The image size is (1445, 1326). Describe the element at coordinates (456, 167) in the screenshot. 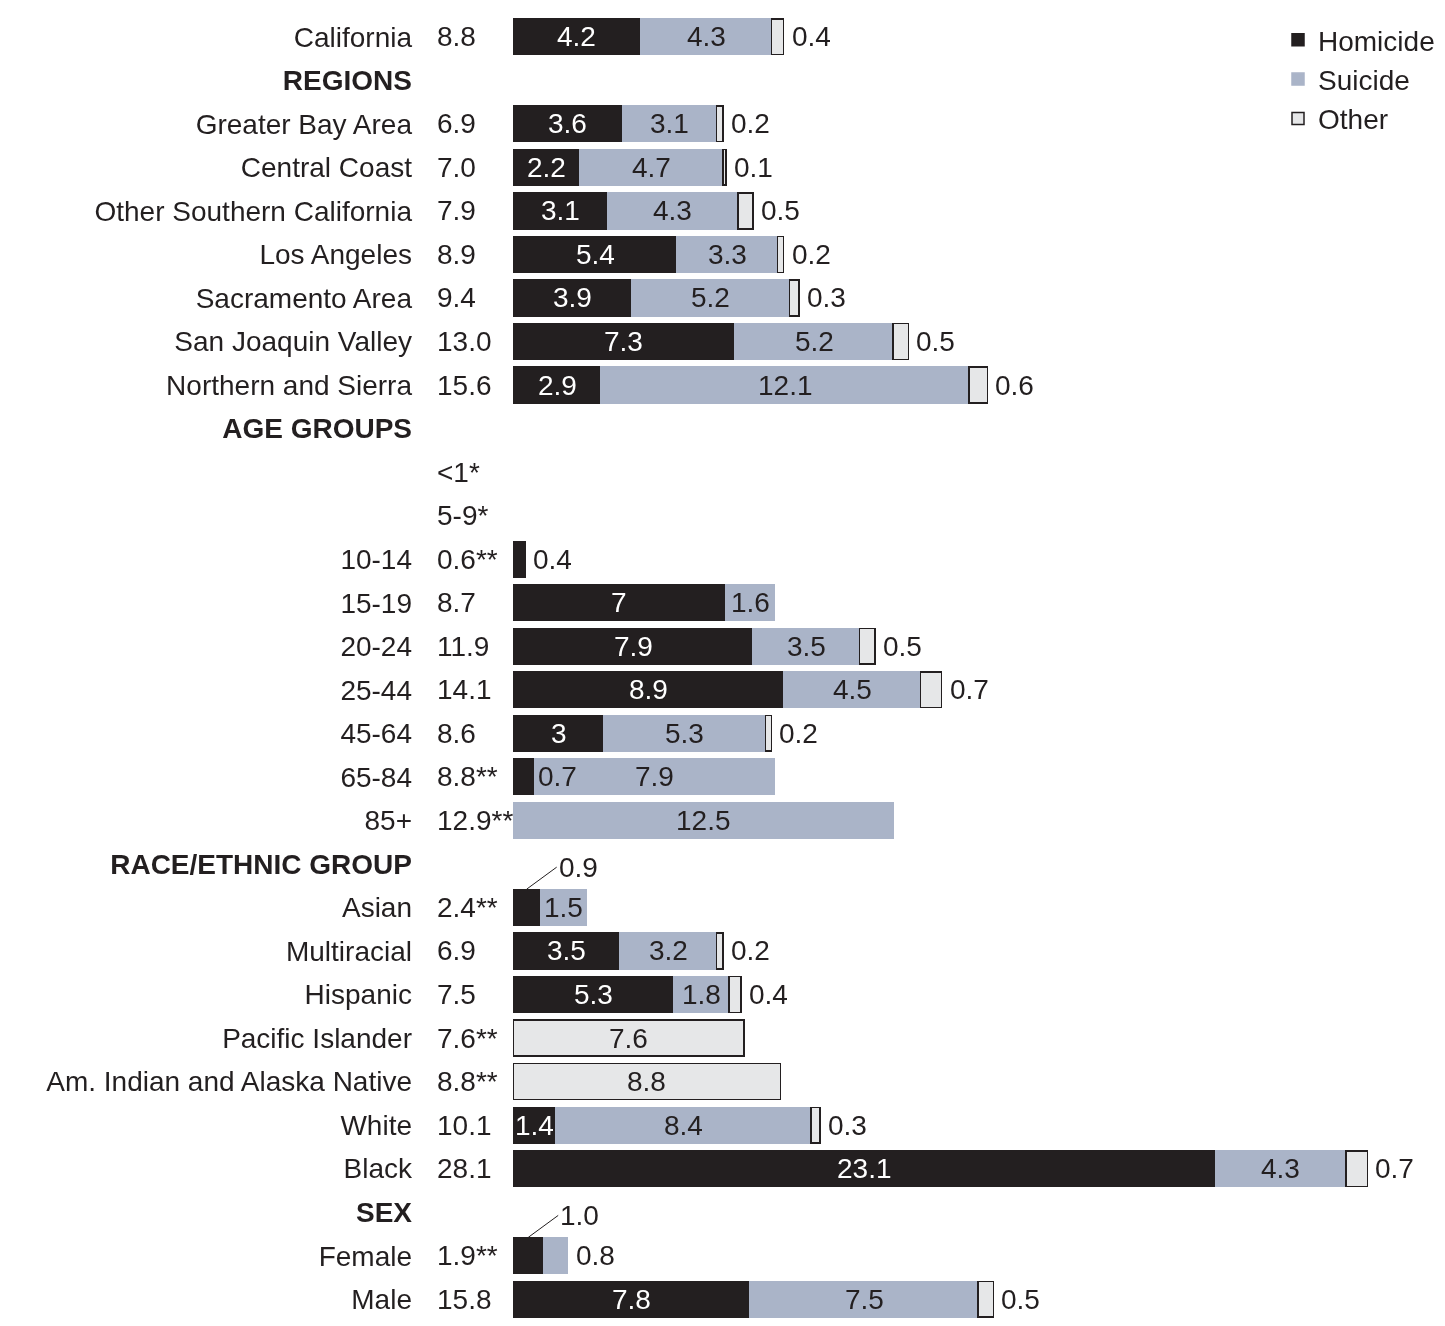

I see `y2-tick-label: 7.0` at that location.